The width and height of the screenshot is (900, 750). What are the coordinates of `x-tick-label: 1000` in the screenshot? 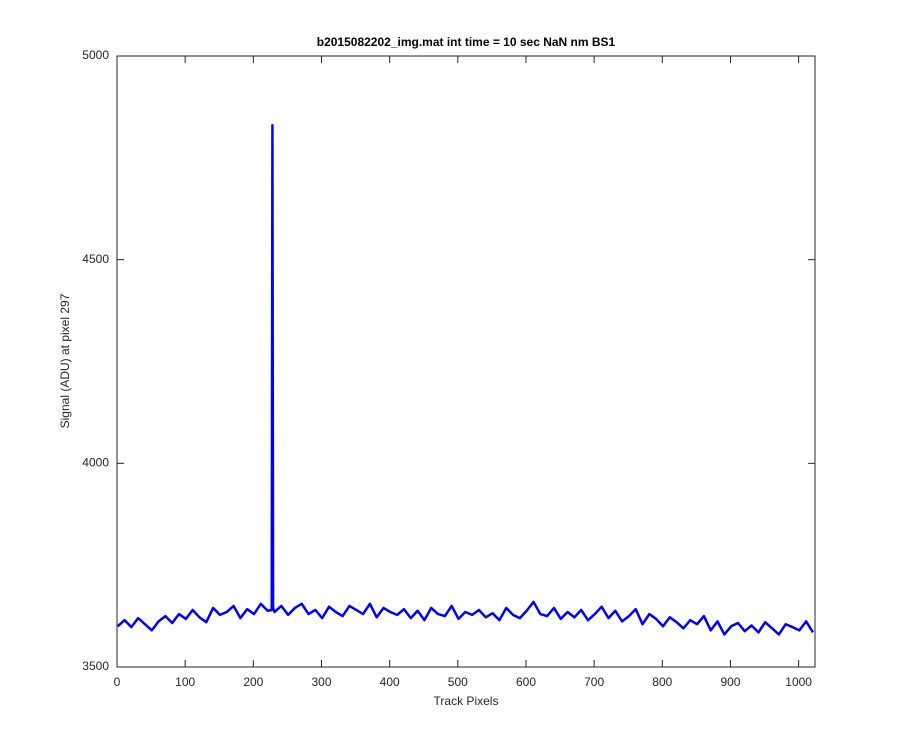 It's located at (798, 682).